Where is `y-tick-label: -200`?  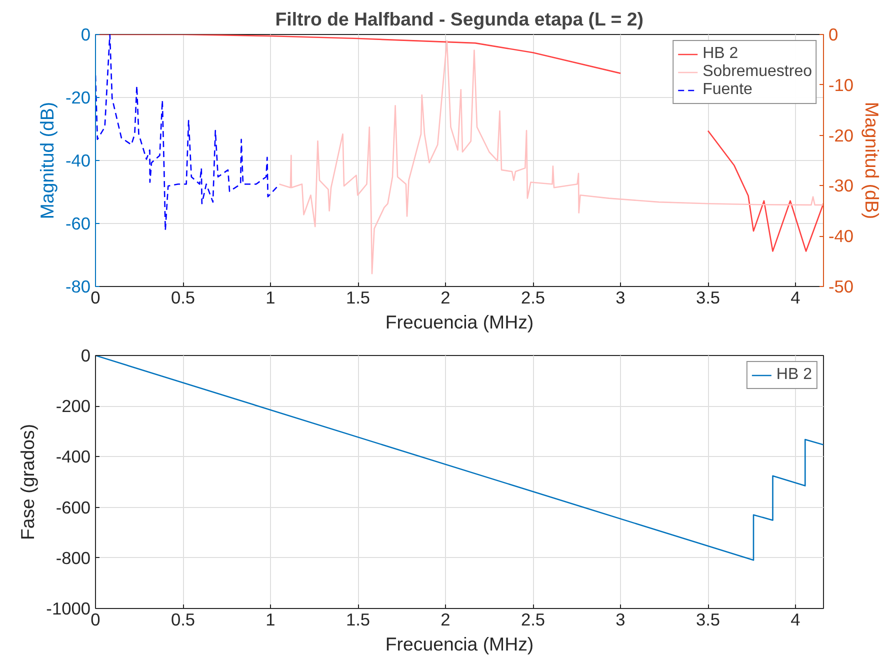 y-tick-label: -200 is located at coordinates (73, 406).